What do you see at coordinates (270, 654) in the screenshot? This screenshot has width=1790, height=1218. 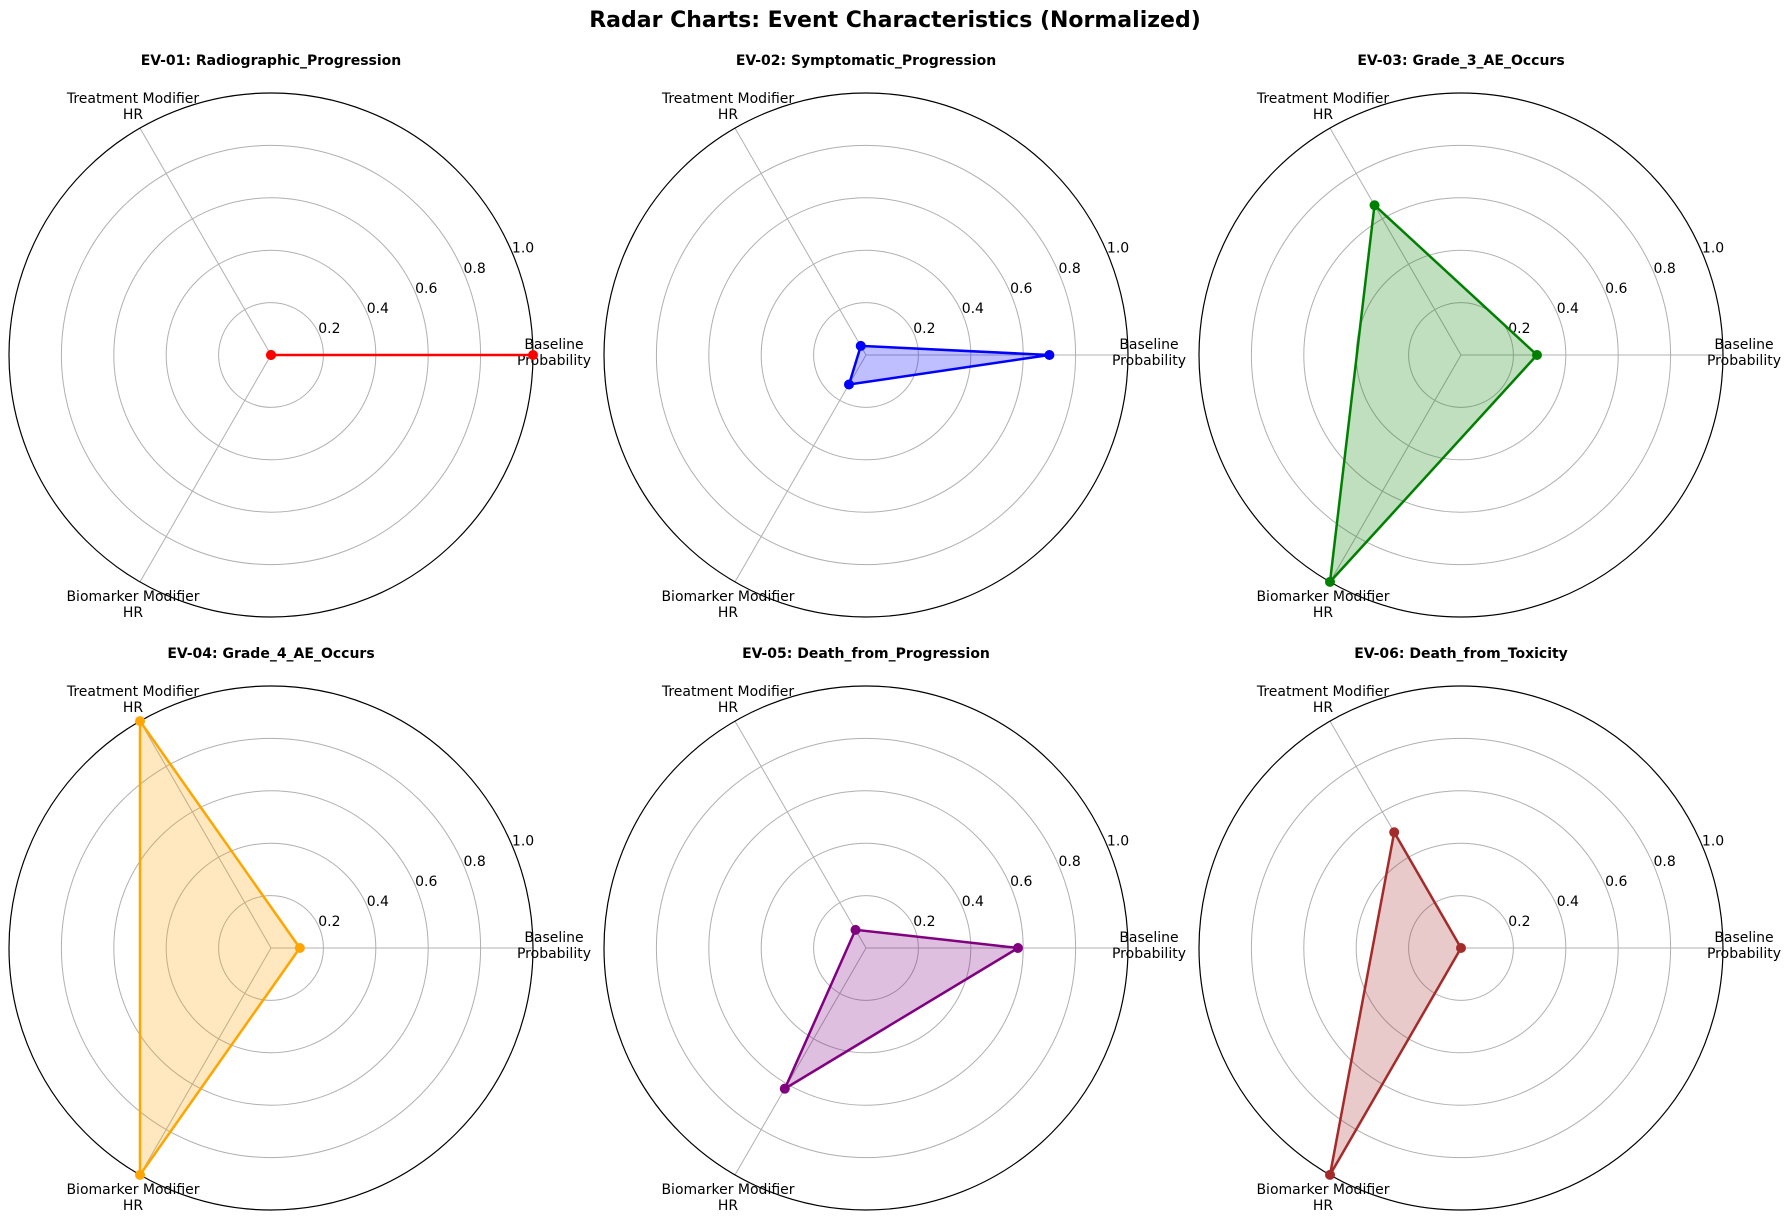 I see `panel-title: EV-04: Grade_4_AE_Occurs` at bounding box center [270, 654].